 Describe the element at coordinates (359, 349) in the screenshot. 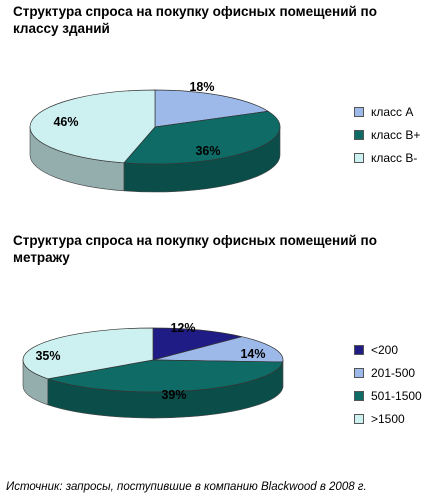

I see `legend-swatch-lt200` at that location.